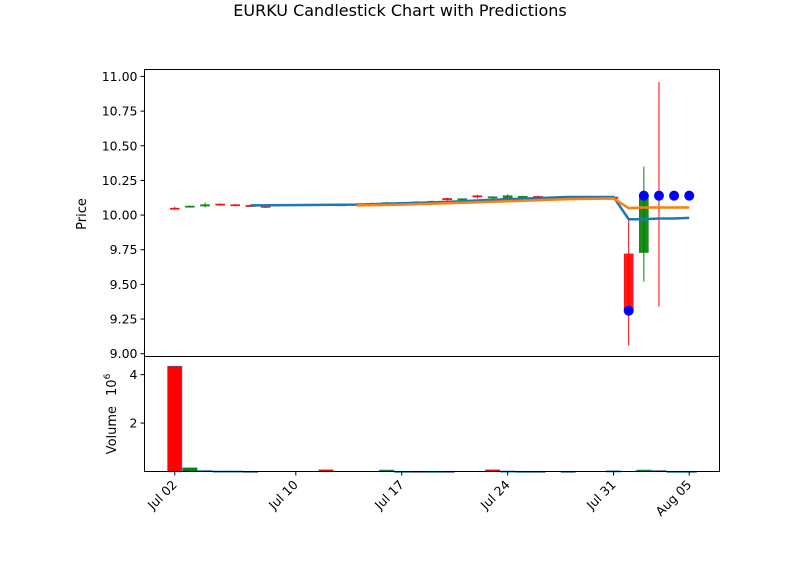 This screenshot has width=800, height=575. Describe the element at coordinates (673, 498) in the screenshot. I see `x-tick-label: Aug 05` at that location.